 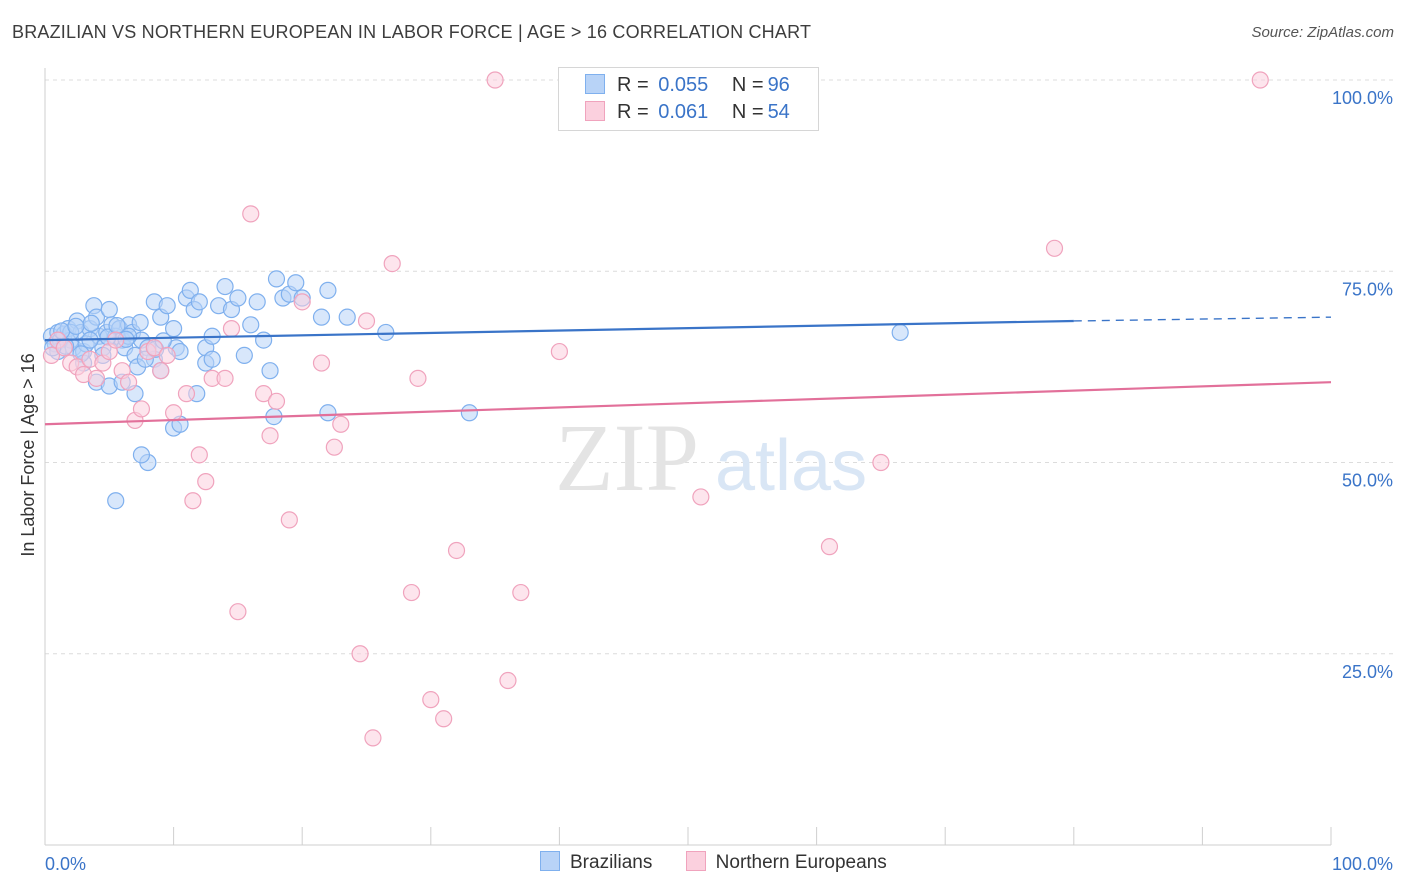 What do you see at coordinates (1367, 672) in the screenshot?
I see `y-tick-label: 25.0%` at bounding box center [1367, 672].